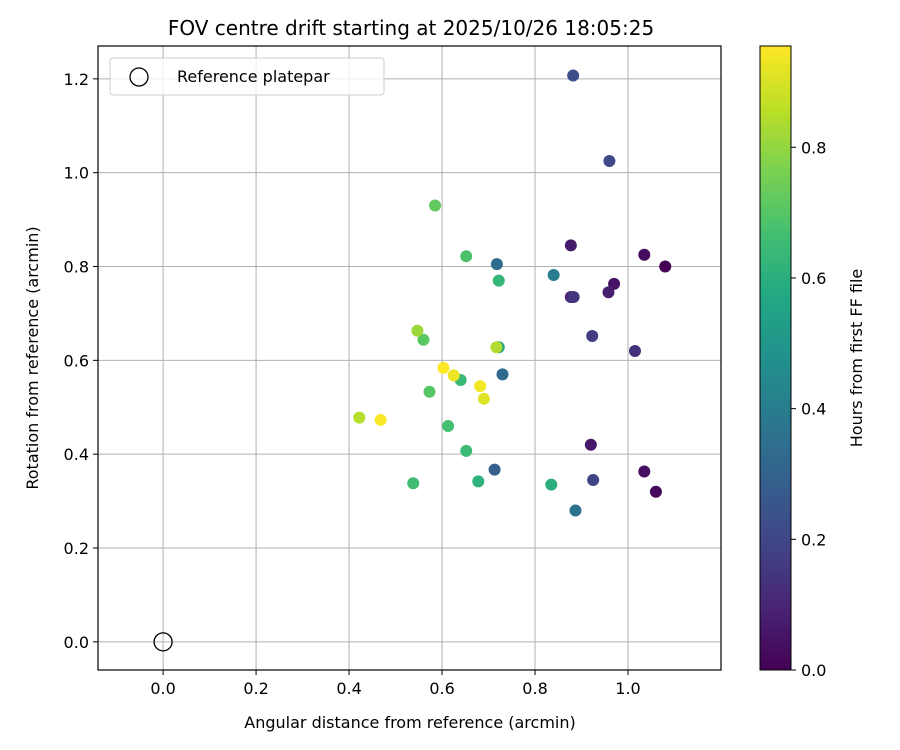 This screenshot has height=750, width=900. I want to click on y-tick-label: 1.2, so click(76, 79).